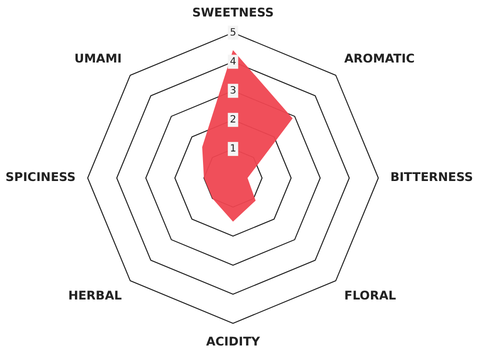  Describe the element at coordinates (233, 32) in the screenshot. I see `y-tick-label: 5` at that location.